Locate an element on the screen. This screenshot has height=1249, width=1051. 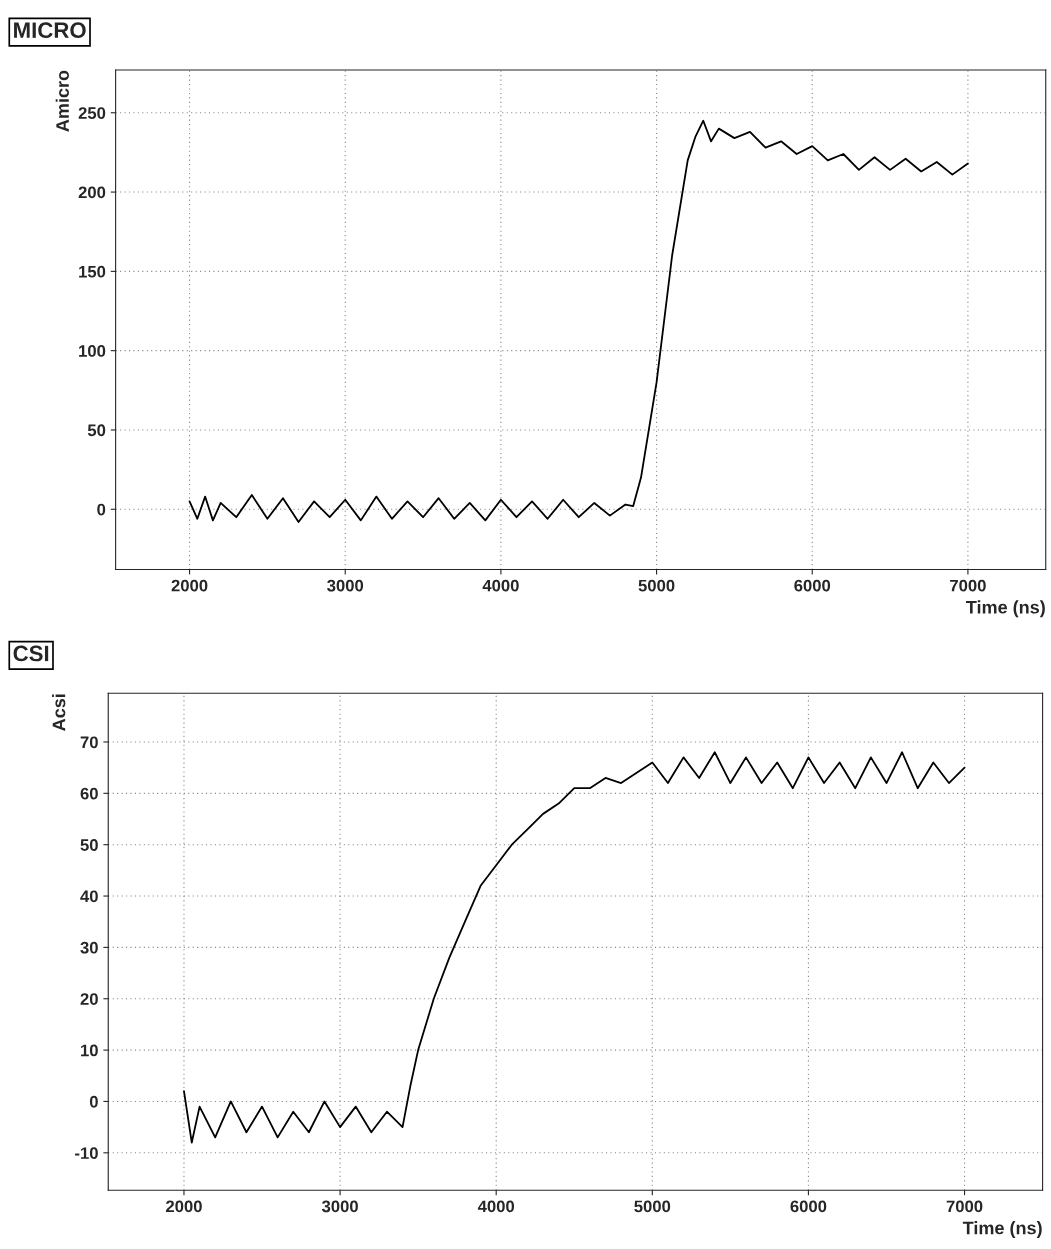
y-tick-label: 40 is located at coordinates (89, 896).